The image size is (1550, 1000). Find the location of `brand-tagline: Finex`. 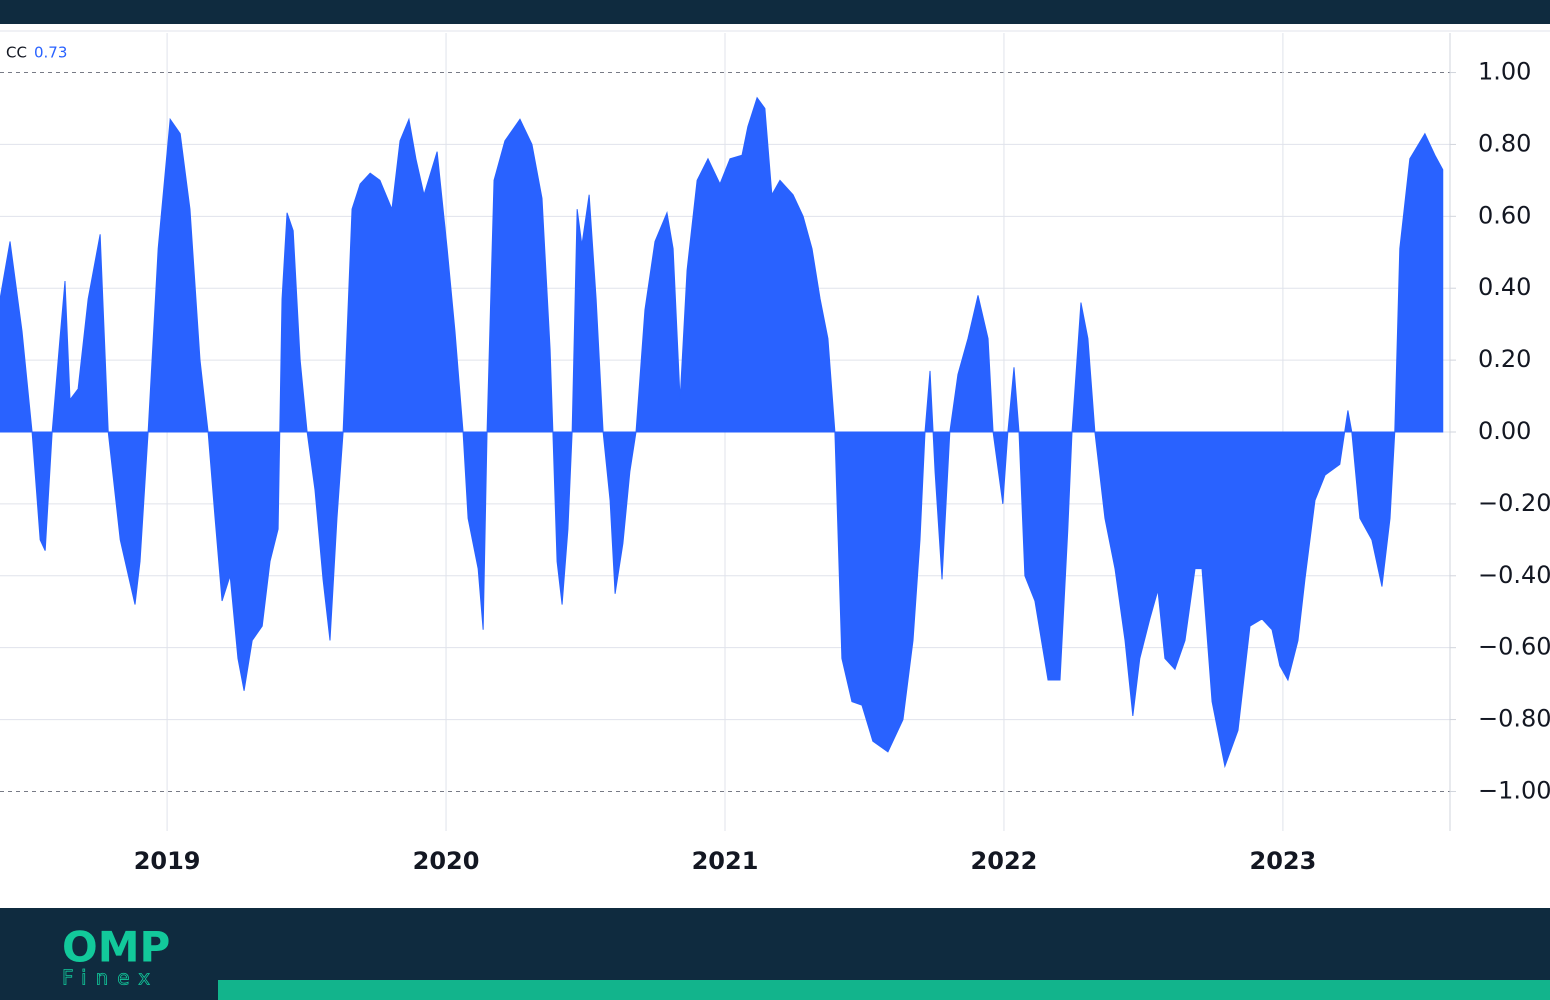

brand-tagline: Finex is located at coordinates (110, 978).